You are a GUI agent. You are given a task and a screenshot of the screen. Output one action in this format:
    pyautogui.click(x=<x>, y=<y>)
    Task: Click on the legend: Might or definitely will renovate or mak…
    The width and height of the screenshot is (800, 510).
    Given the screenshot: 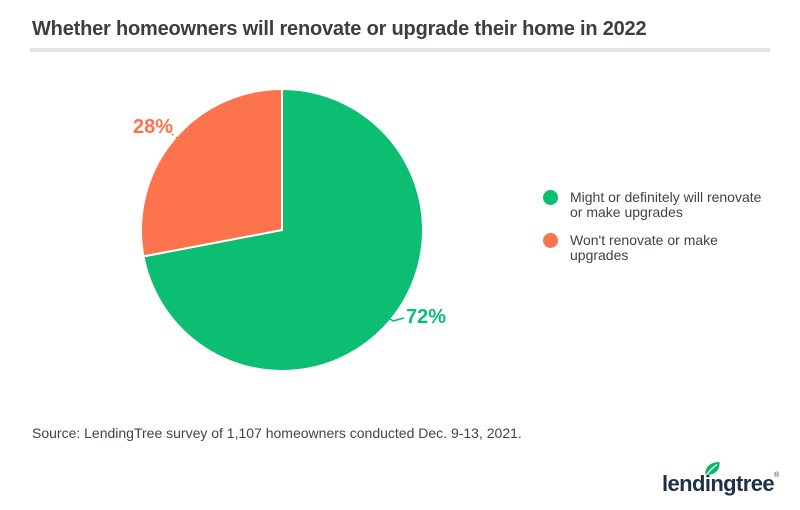 What is the action you would take?
    pyautogui.click(x=656, y=233)
    